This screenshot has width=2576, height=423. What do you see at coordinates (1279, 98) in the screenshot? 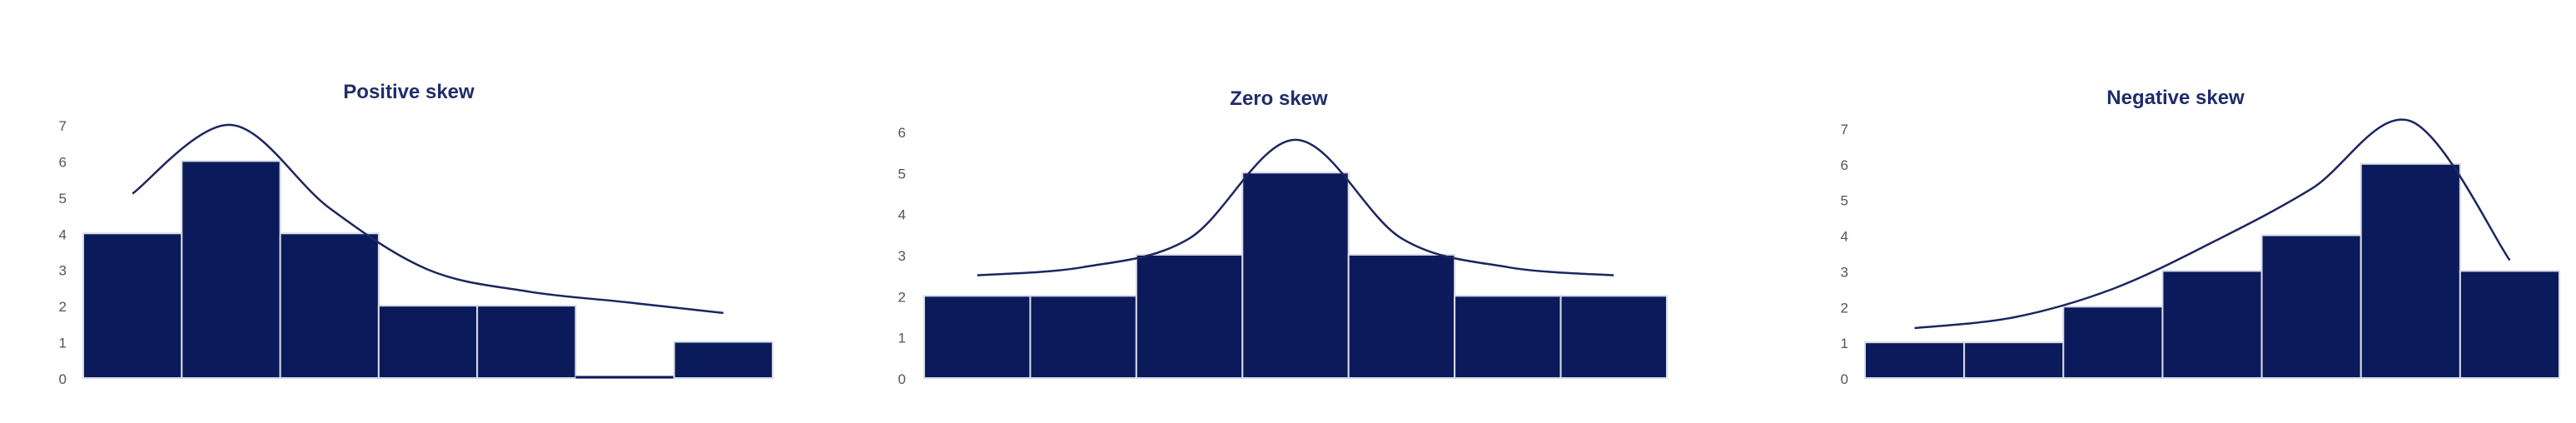
I see `chart-title: Zero skew` at bounding box center [1279, 98].